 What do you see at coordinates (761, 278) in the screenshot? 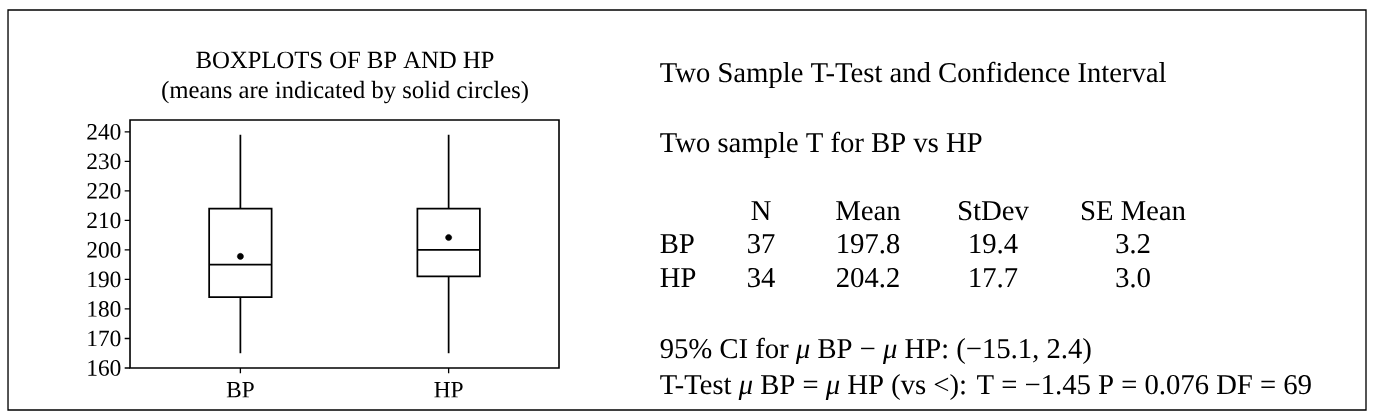
I see `text: 34` at bounding box center [761, 278].